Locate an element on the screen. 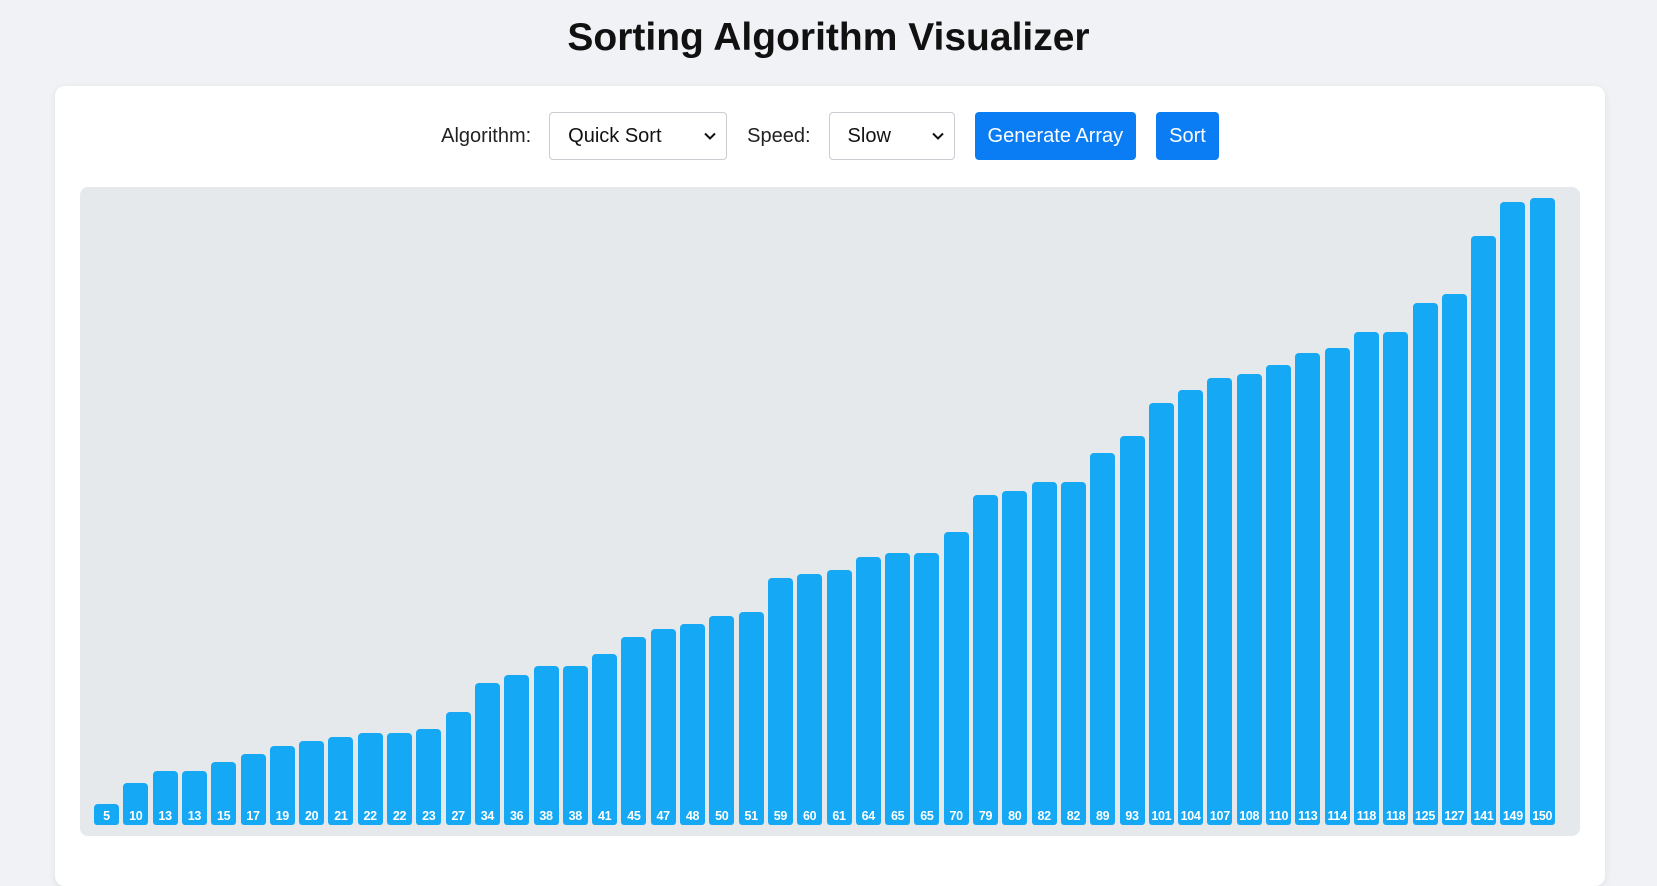 The image size is (1657, 886). bar-value-label: 125 is located at coordinates (1425, 816).